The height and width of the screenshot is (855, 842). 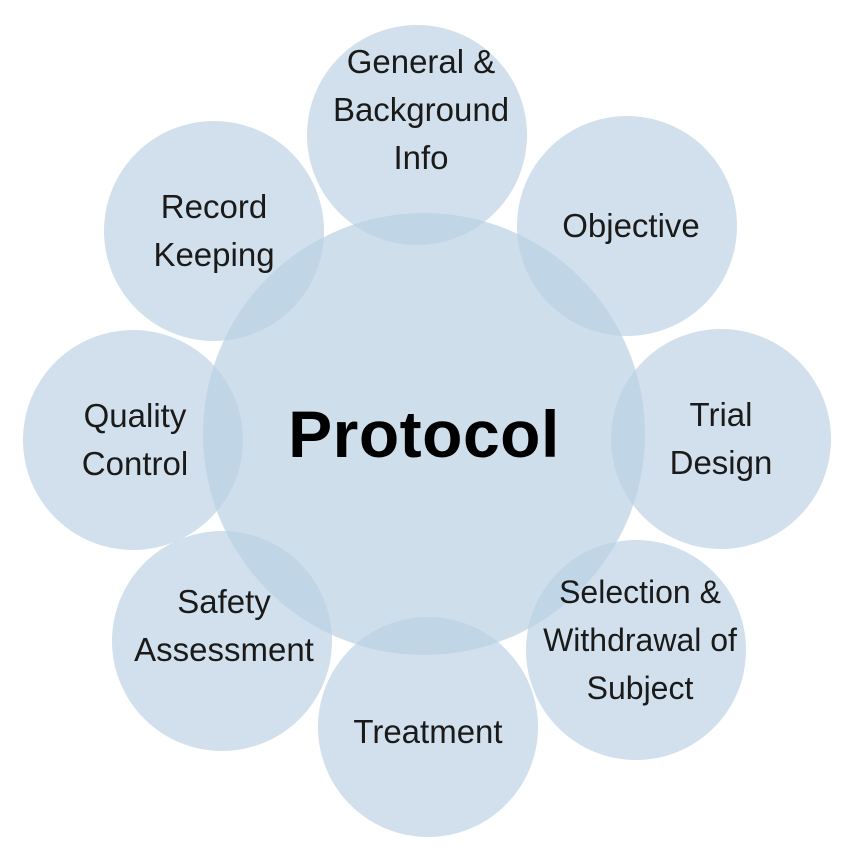 I want to click on circle-trial-design: Trial Design, so click(x=721, y=439).